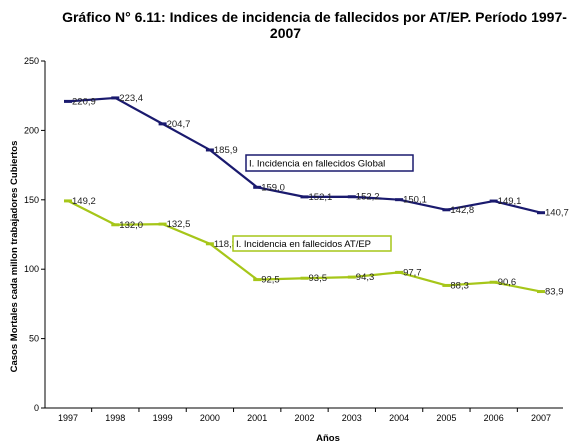 Image resolution: width=571 pixels, height=448 pixels. I want to click on y-tick-label: 150, so click(31, 200).